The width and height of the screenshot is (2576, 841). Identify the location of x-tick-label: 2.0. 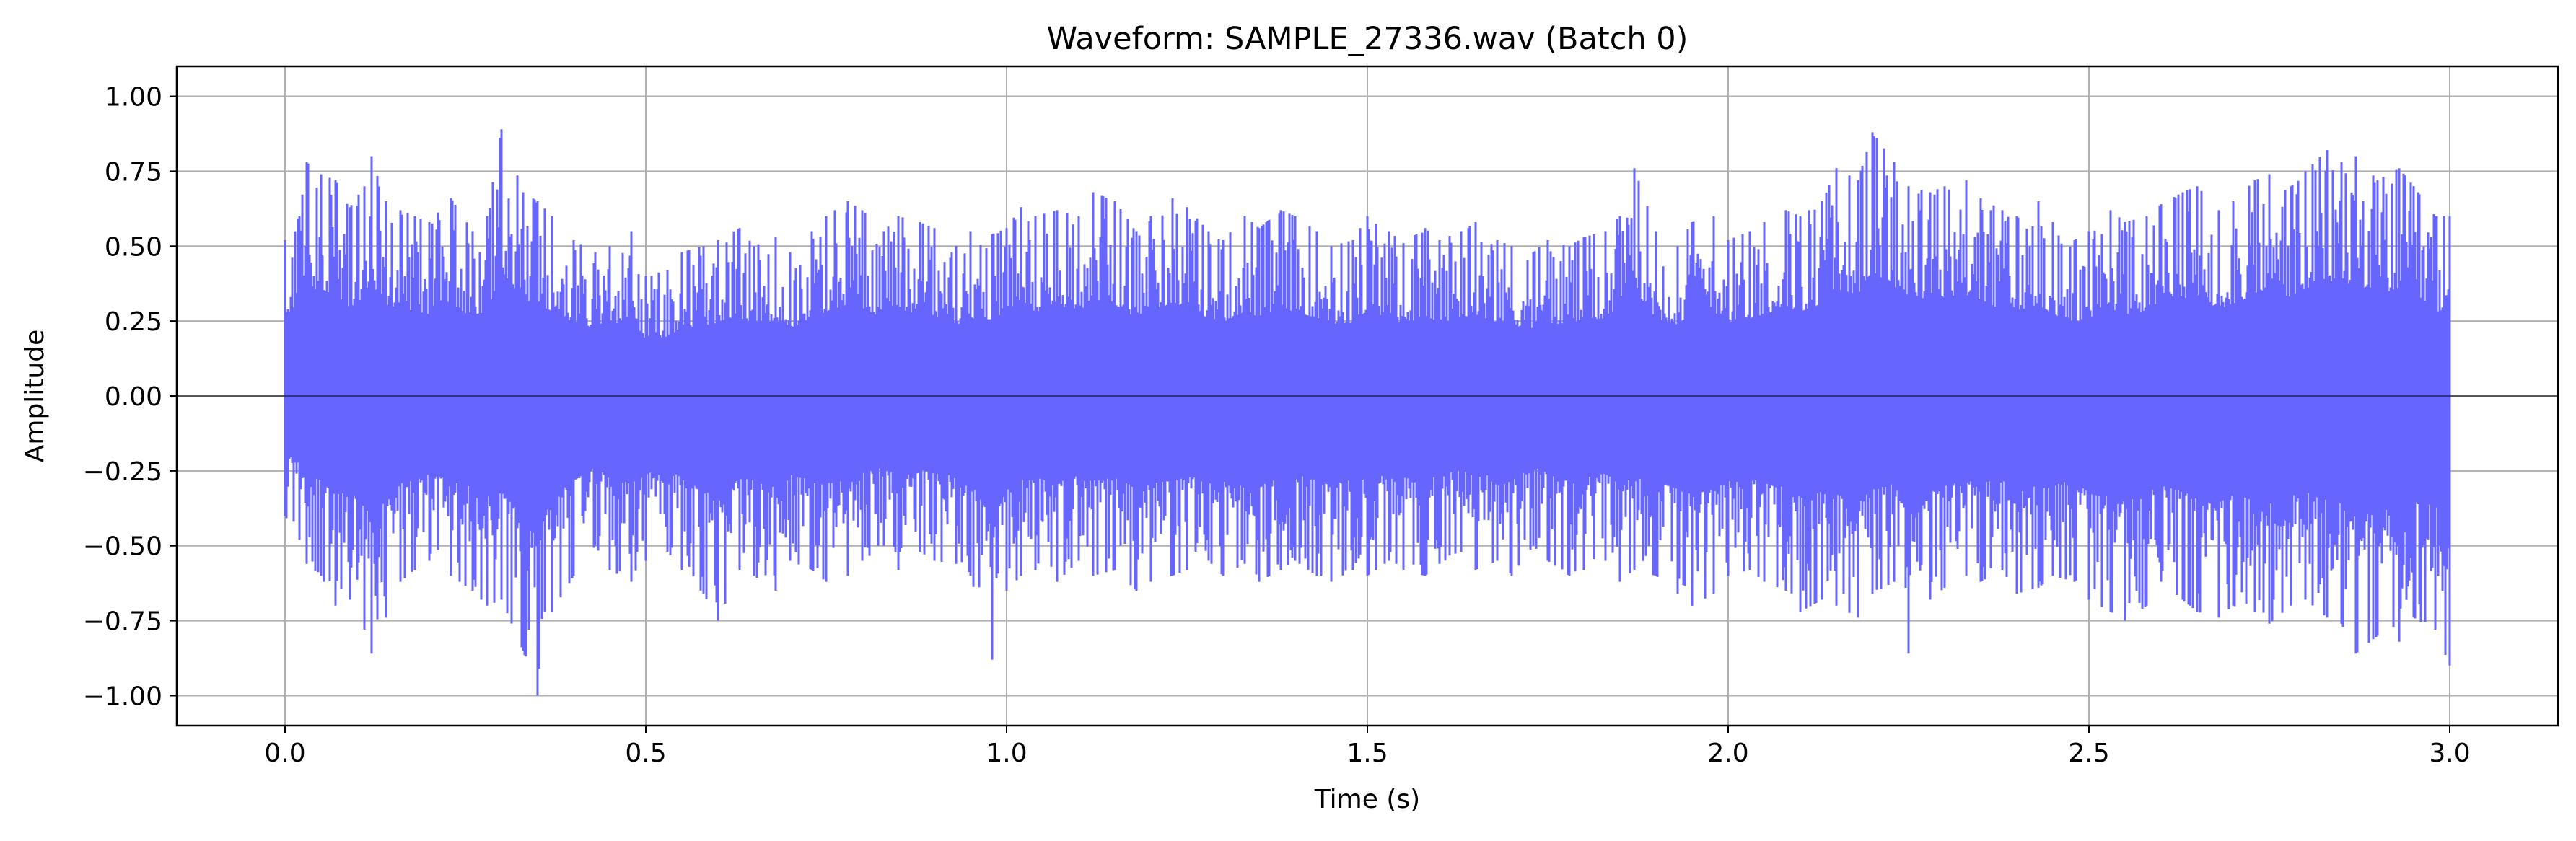
(1727, 753).